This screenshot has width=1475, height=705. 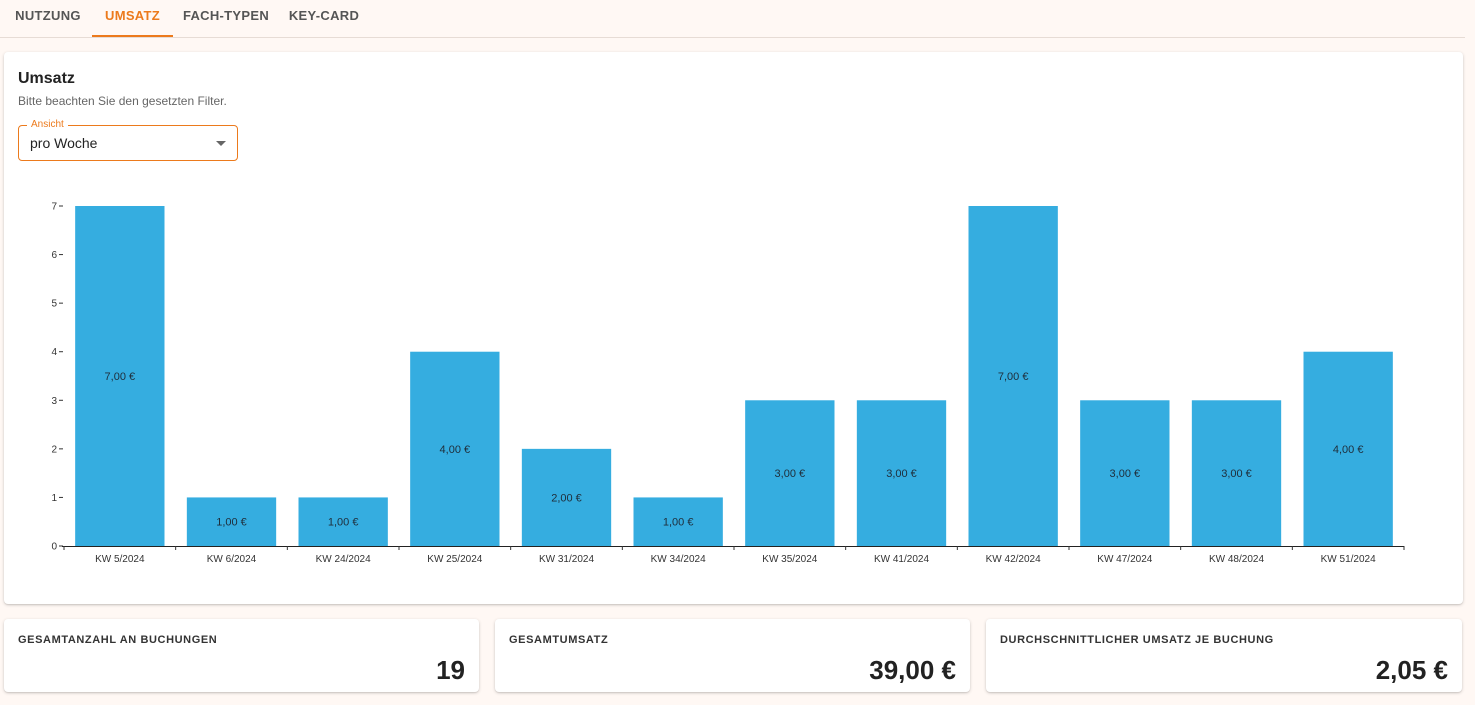 What do you see at coordinates (54, 449) in the screenshot?
I see `y-tick-label: 2` at bounding box center [54, 449].